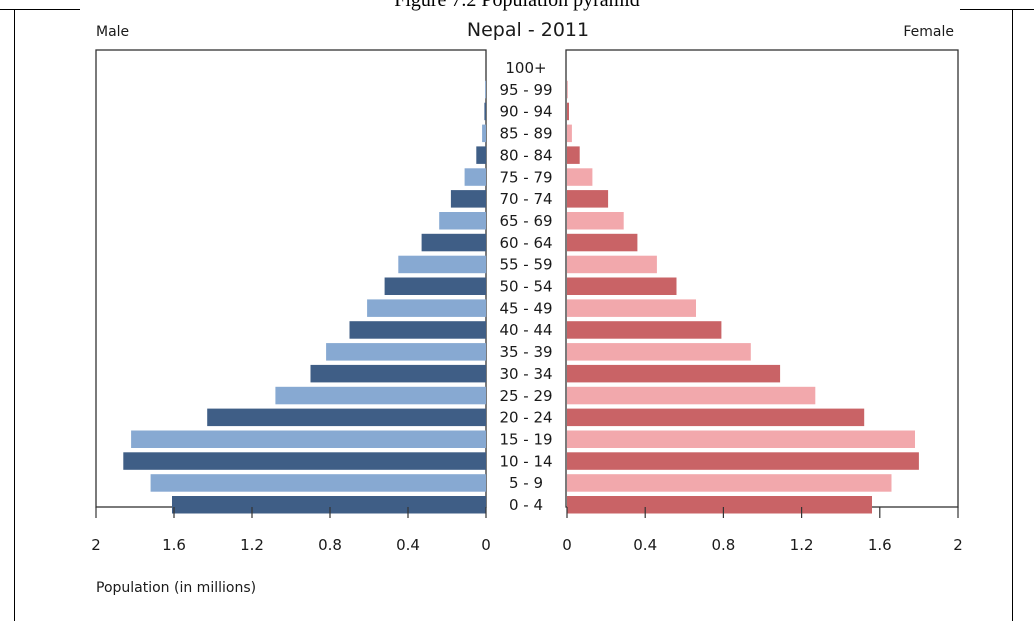 The image size is (1034, 621). I want to click on female-bar-0to4, so click(719, 505).